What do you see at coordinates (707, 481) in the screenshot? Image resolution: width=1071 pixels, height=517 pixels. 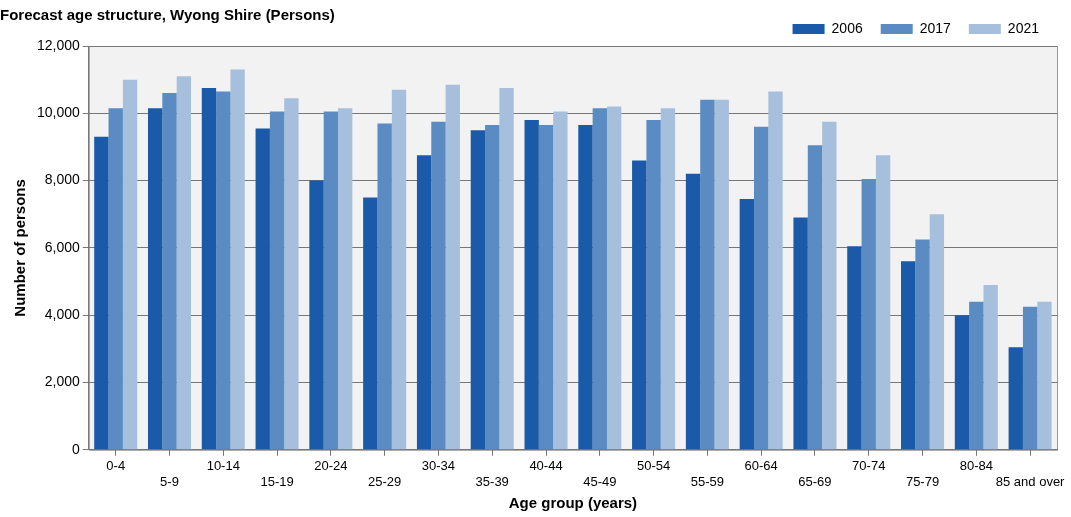 I see `x-tick-label: 55-59` at bounding box center [707, 481].